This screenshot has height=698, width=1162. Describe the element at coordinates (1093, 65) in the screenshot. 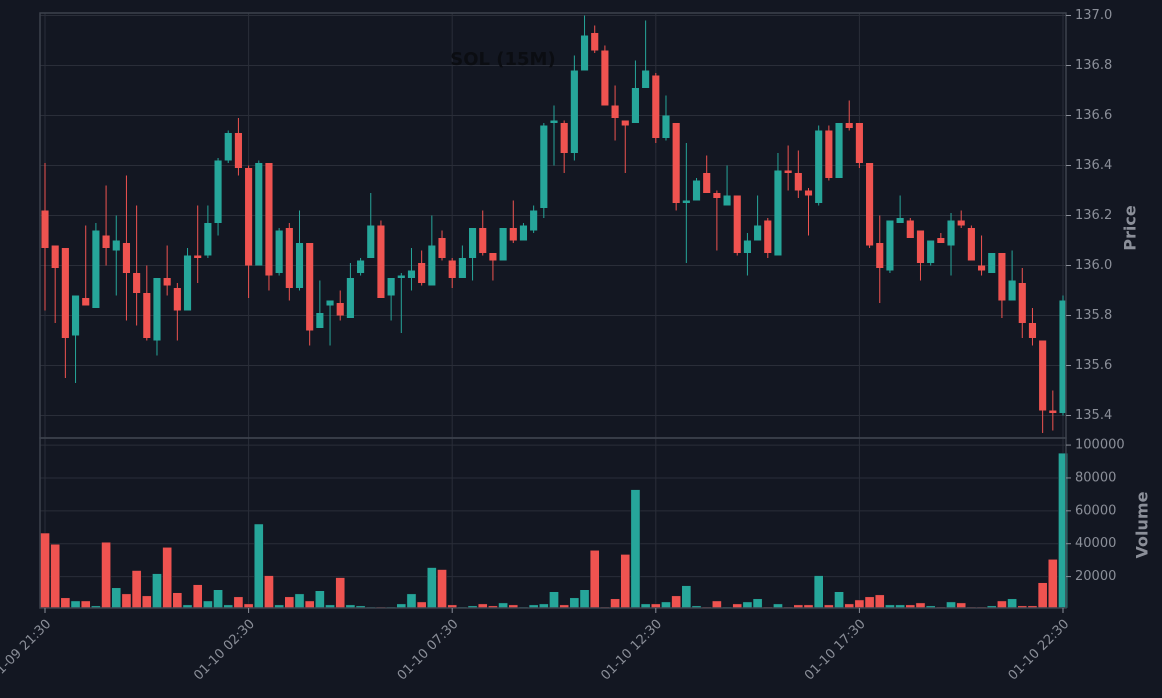

I see `y-tick-label: 136.8` at that location.